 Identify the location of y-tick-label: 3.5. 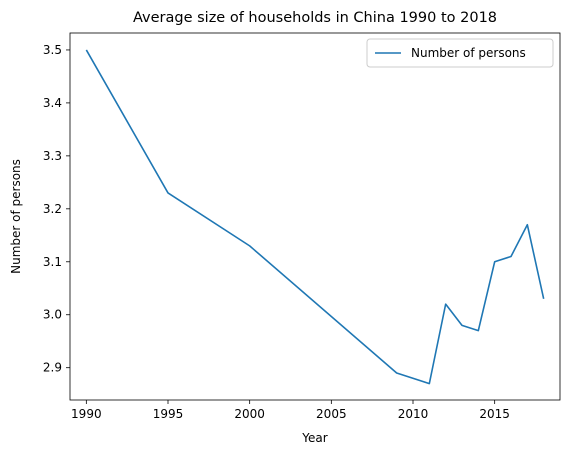
(52, 50).